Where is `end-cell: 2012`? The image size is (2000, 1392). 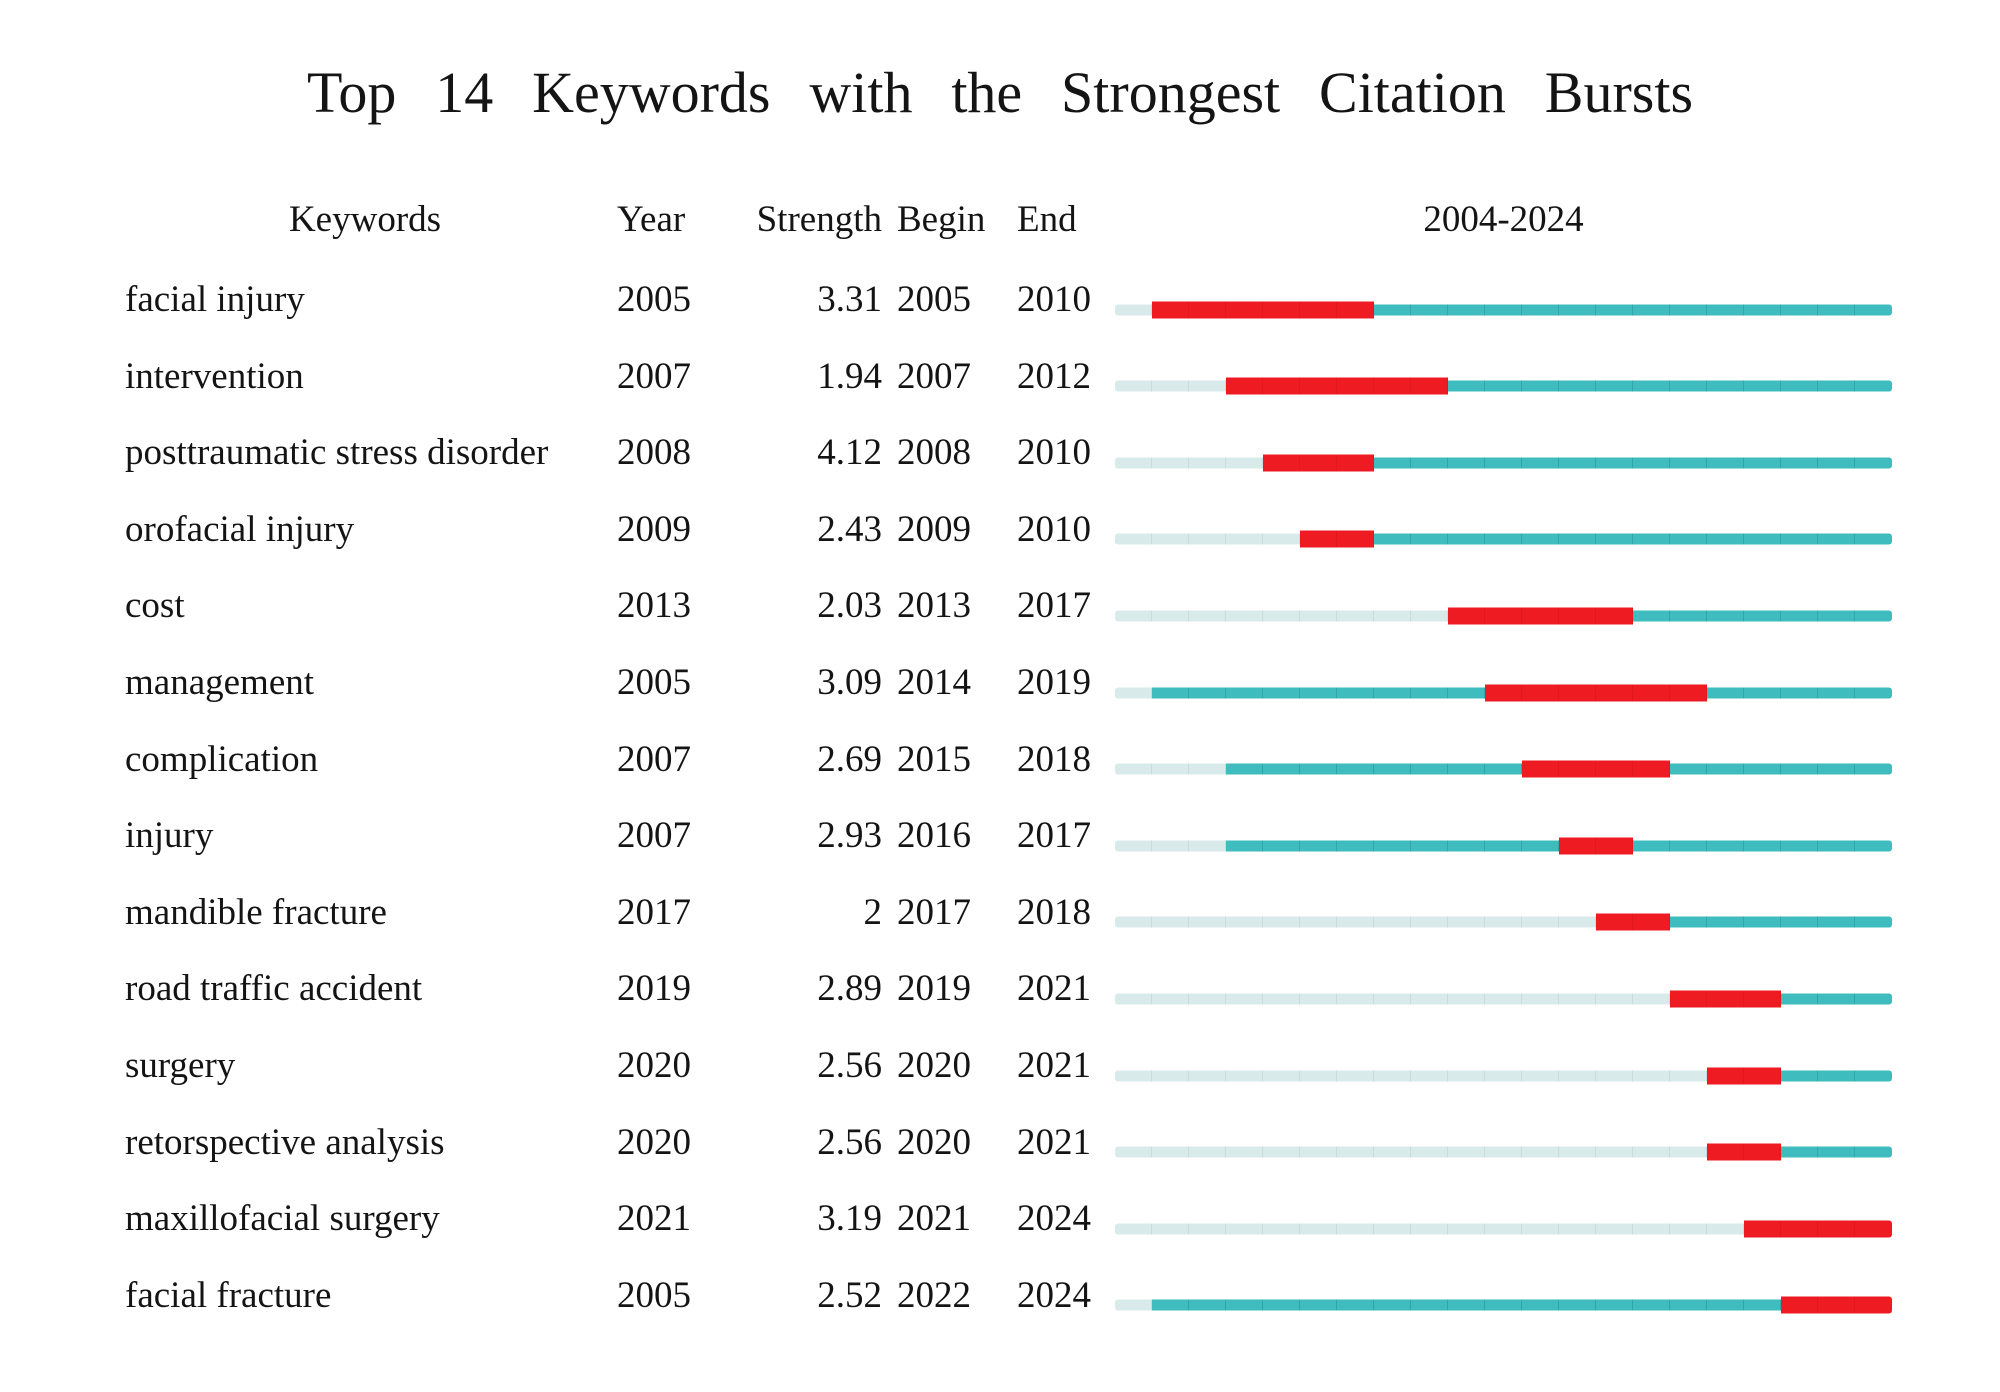 end-cell: 2012 is located at coordinates (1054, 376).